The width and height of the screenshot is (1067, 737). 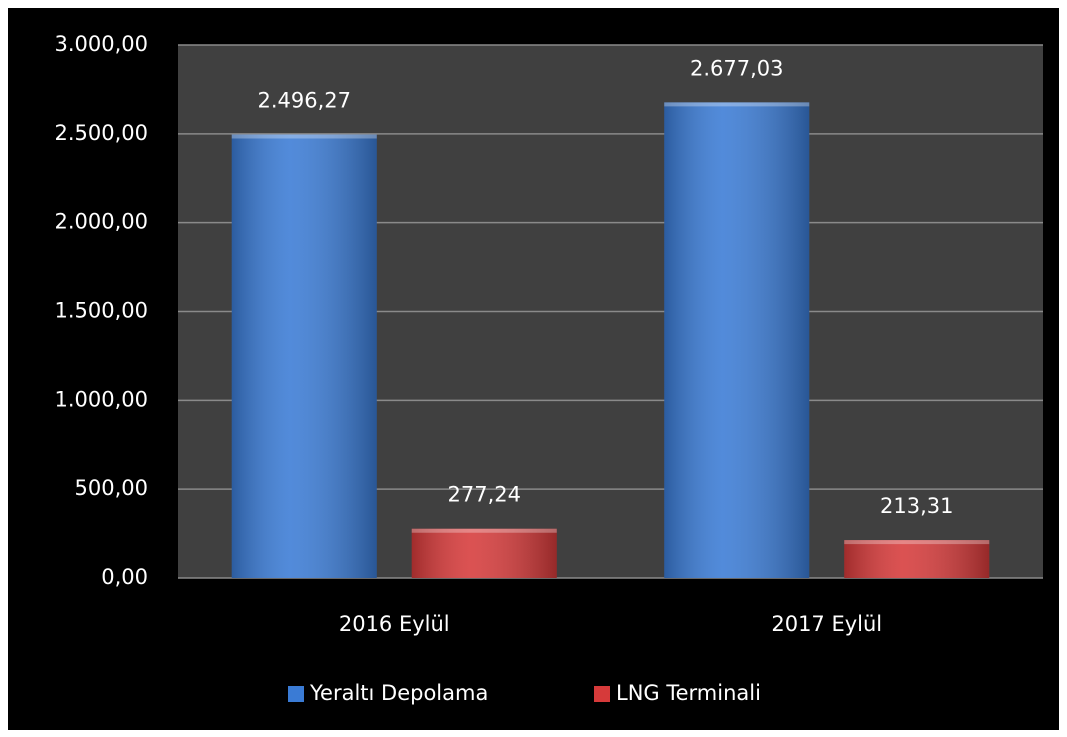 What do you see at coordinates (826, 624) in the screenshot?
I see `x-tick-label: 2017 Eylül` at bounding box center [826, 624].